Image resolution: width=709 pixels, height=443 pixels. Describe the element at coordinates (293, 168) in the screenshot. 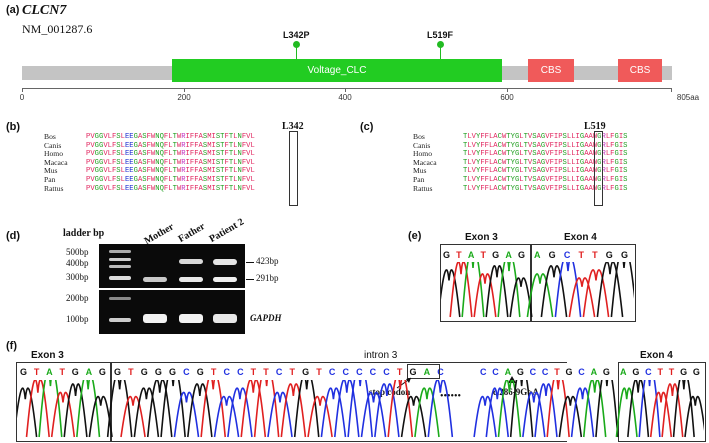

I see `l342-highlight-box` at that location.